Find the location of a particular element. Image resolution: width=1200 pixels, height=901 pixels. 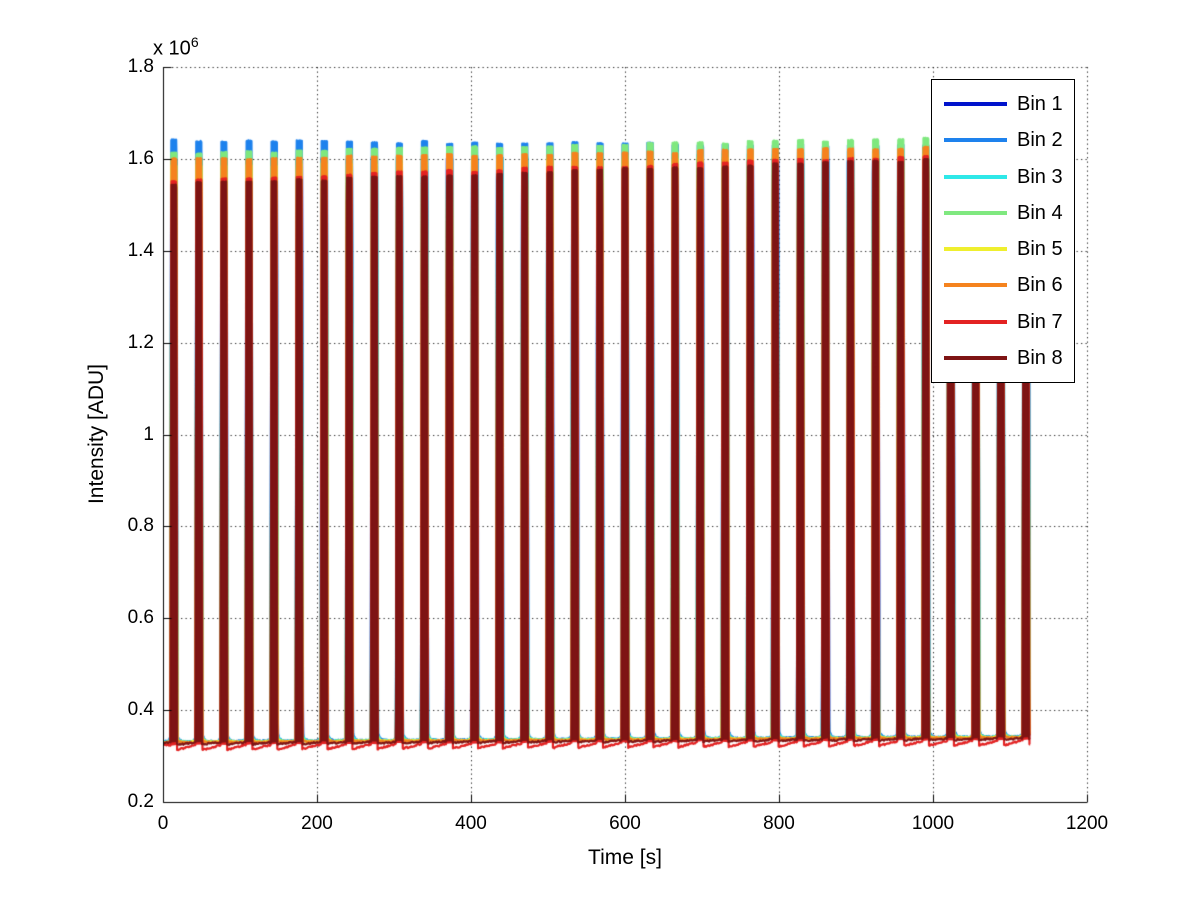

x-tick-label: 1200 is located at coordinates (1087, 823).